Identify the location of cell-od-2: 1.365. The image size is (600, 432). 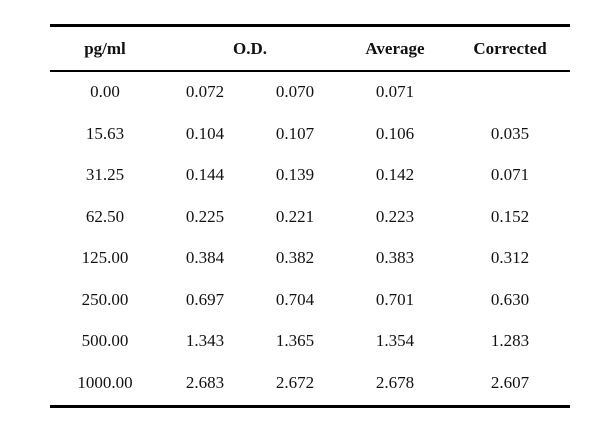
(295, 341).